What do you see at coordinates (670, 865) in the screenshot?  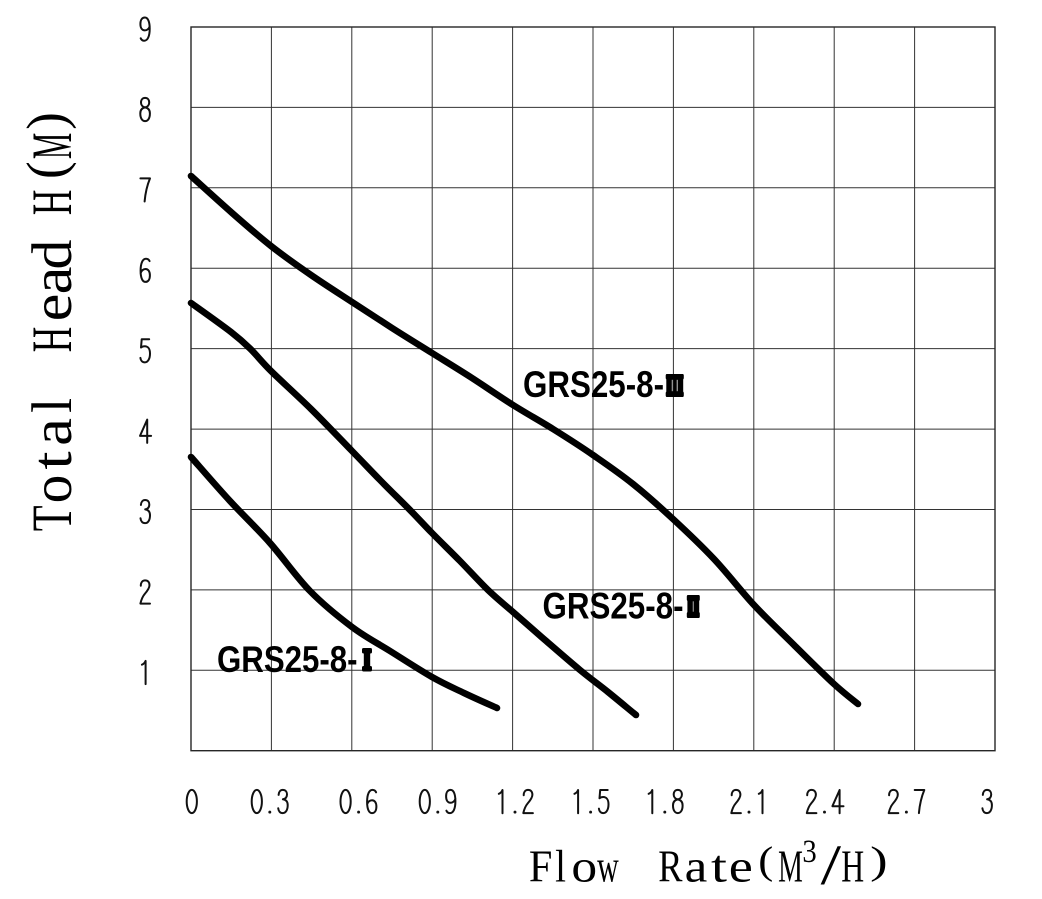 I see `svg-text: R` at bounding box center [670, 865].